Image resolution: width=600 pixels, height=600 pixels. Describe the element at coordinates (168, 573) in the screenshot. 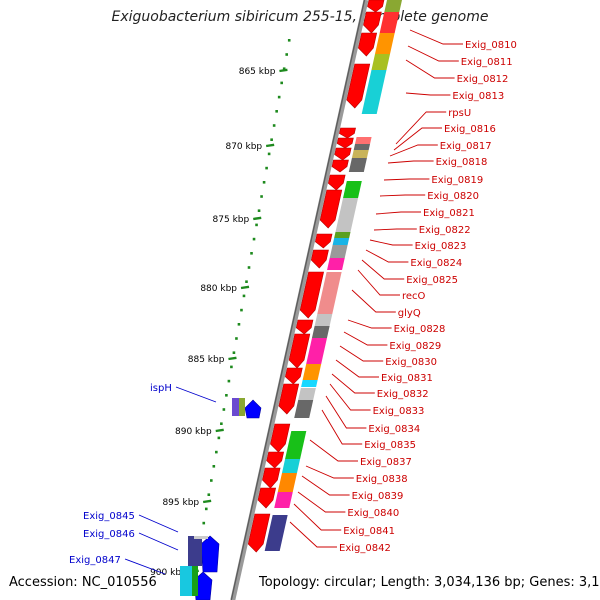

I see `scale-tick-label: 900 kbp` at that location.